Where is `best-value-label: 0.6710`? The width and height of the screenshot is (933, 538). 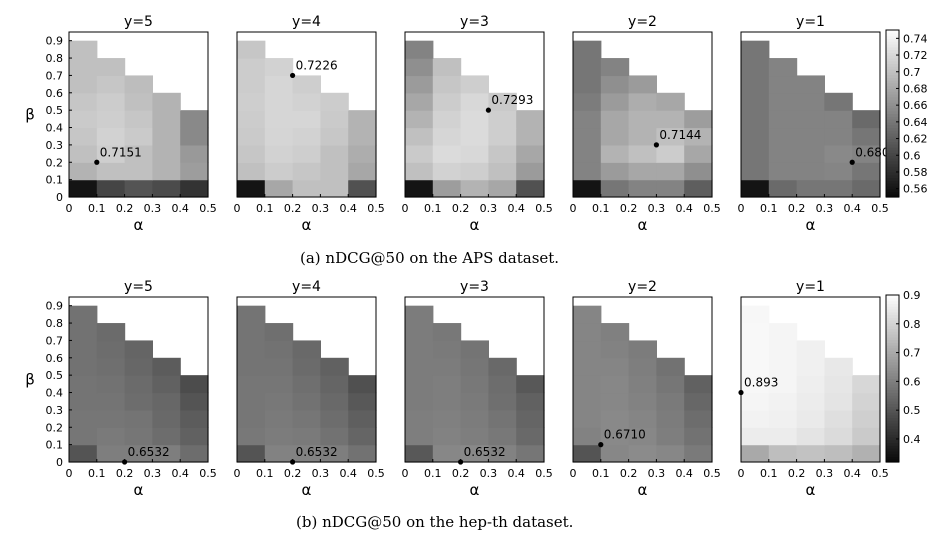 best-value-label: 0.6710 is located at coordinates (625, 435).